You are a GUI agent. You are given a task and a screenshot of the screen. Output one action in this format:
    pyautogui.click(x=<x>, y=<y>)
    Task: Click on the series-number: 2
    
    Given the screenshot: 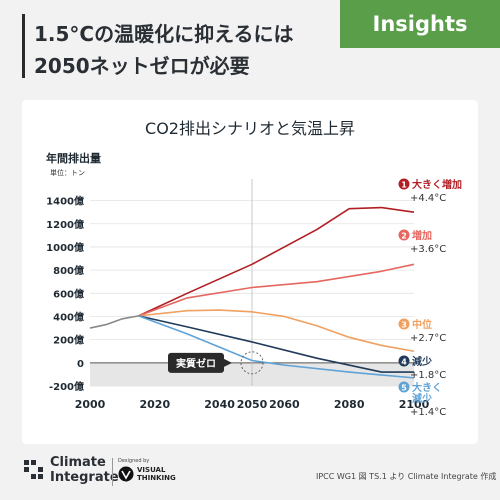 What is the action you would take?
    pyautogui.click(x=404, y=236)
    